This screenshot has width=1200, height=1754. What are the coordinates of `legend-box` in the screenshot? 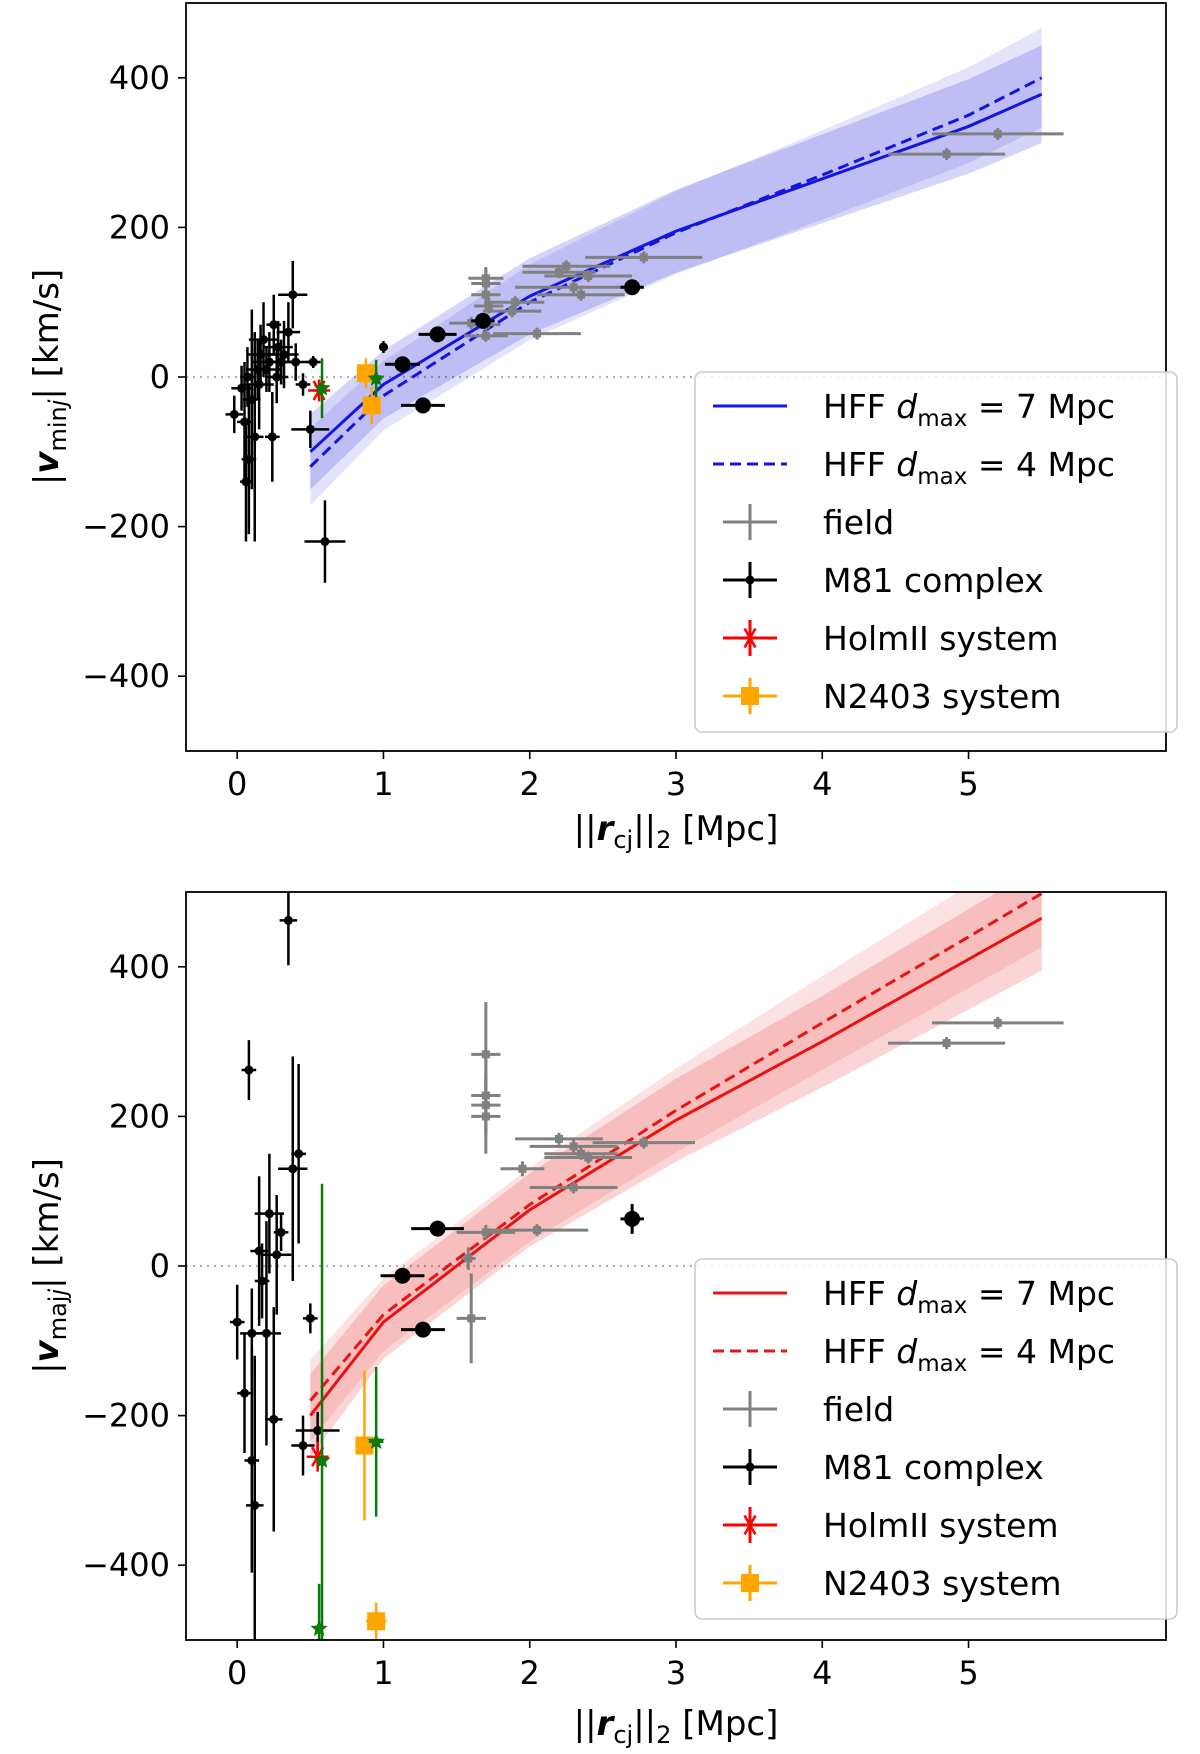 It's located at (936, 552).